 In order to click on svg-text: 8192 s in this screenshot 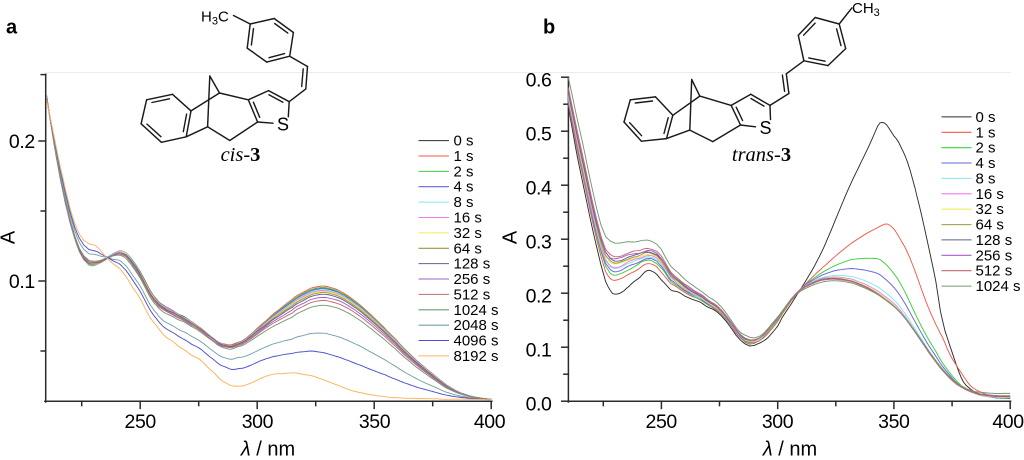, I will do `click(476, 356)`.